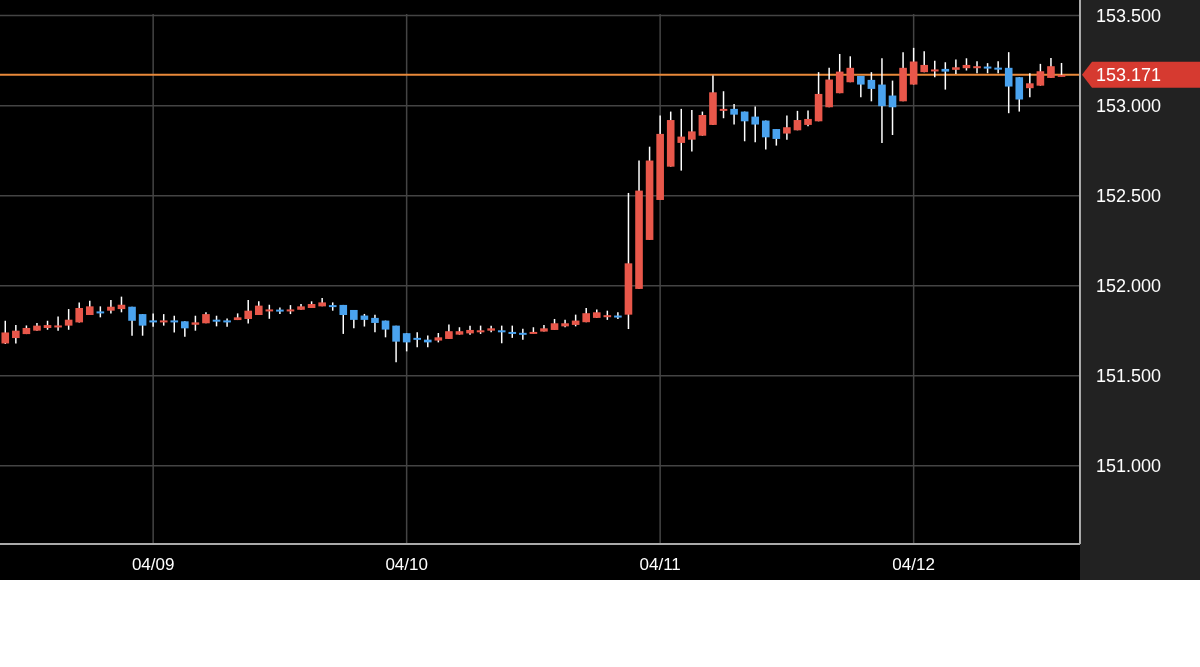 The image size is (1200, 667). I want to click on y-tick-label: 152.500, so click(1129, 195).